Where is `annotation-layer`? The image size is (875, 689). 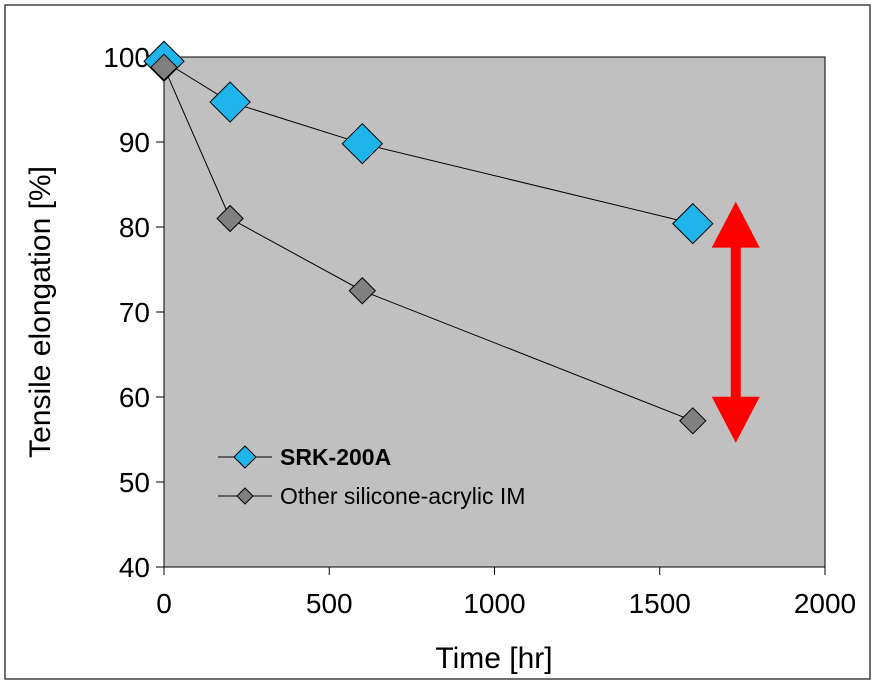
annotation-layer is located at coordinates (735, 322).